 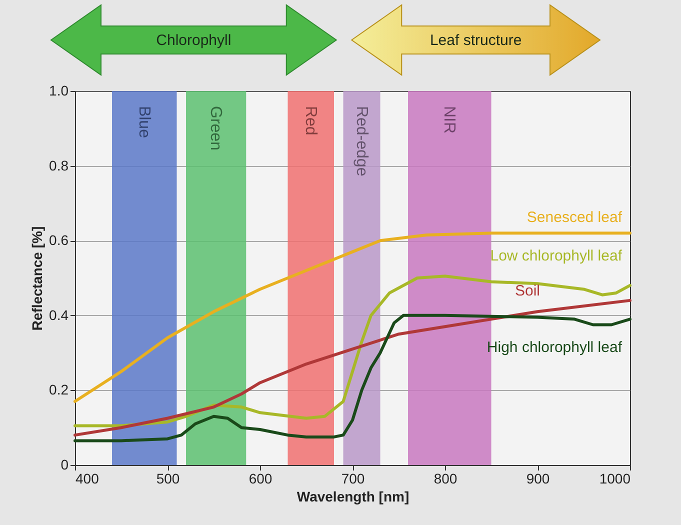 What do you see at coordinates (59, 314) in the screenshot?
I see `y-tick-label: 0.4` at bounding box center [59, 314].